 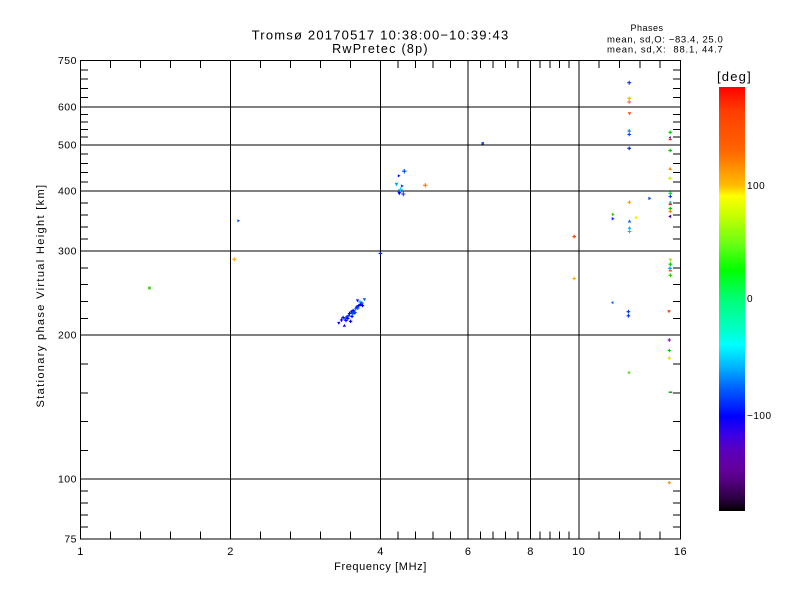 I want to click on svg-text: 750, so click(x=67, y=61).